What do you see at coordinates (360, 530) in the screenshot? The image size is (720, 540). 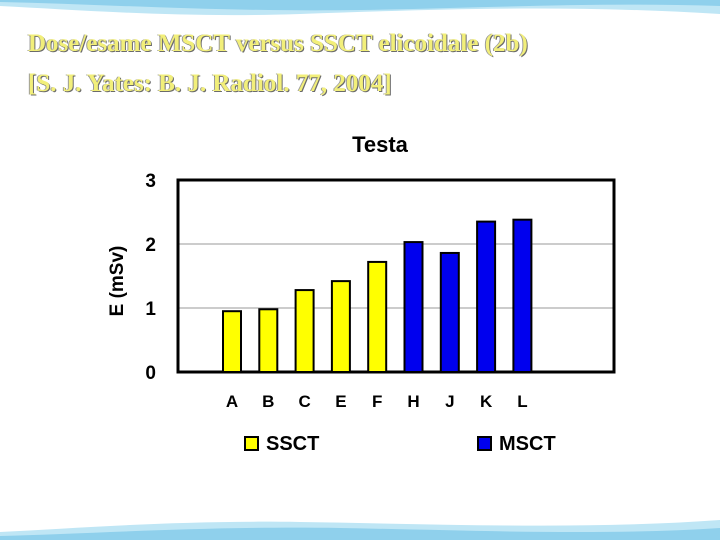 I see `bottom-wave-decoration` at bounding box center [360, 530].